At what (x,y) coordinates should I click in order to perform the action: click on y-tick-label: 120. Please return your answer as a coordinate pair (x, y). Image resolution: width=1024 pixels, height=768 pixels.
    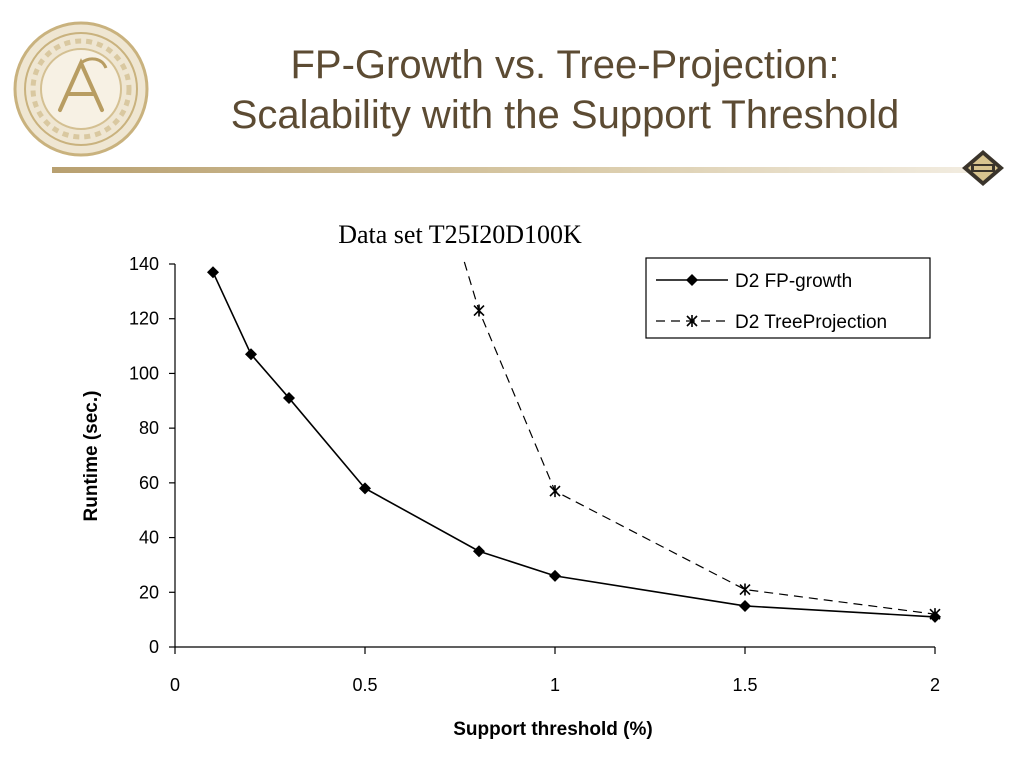
    Looking at the image, I should click on (144, 319).